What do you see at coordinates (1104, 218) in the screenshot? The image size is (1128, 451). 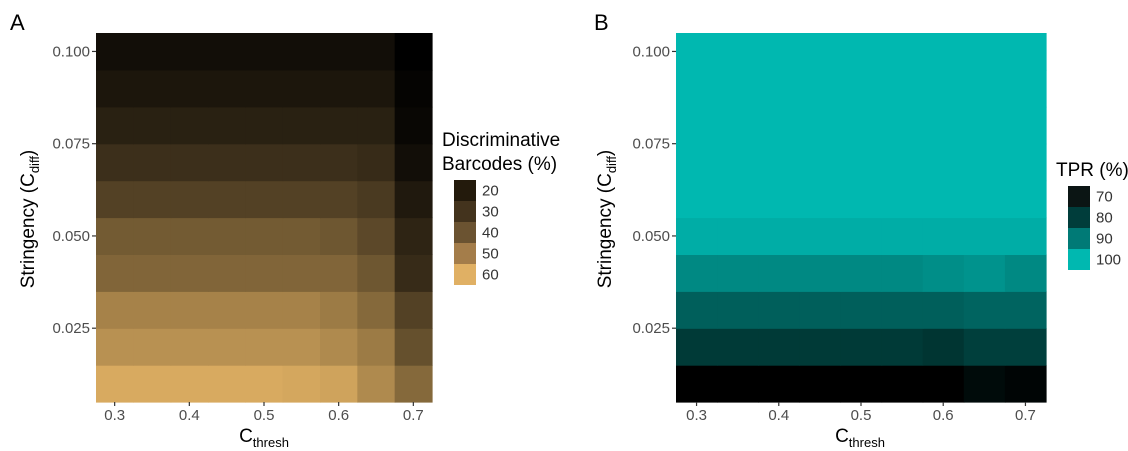 I see `legend-label: 80` at bounding box center [1104, 218].